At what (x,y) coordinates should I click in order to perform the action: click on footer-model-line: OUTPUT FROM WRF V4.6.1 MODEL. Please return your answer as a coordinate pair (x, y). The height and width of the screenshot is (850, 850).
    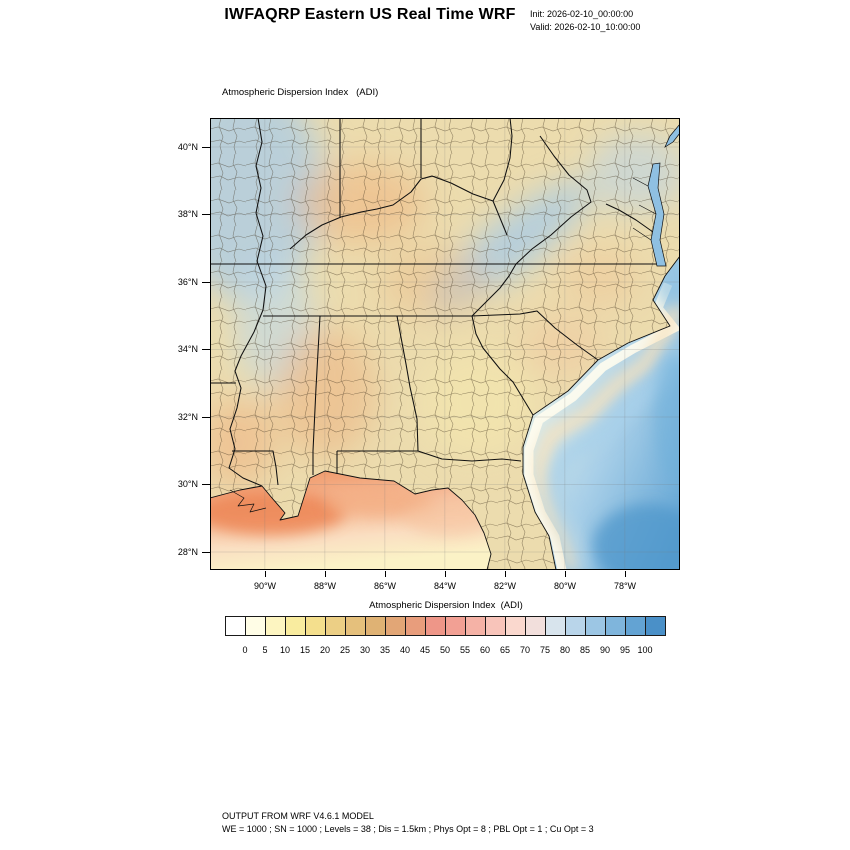
    Looking at the image, I should click on (298, 816).